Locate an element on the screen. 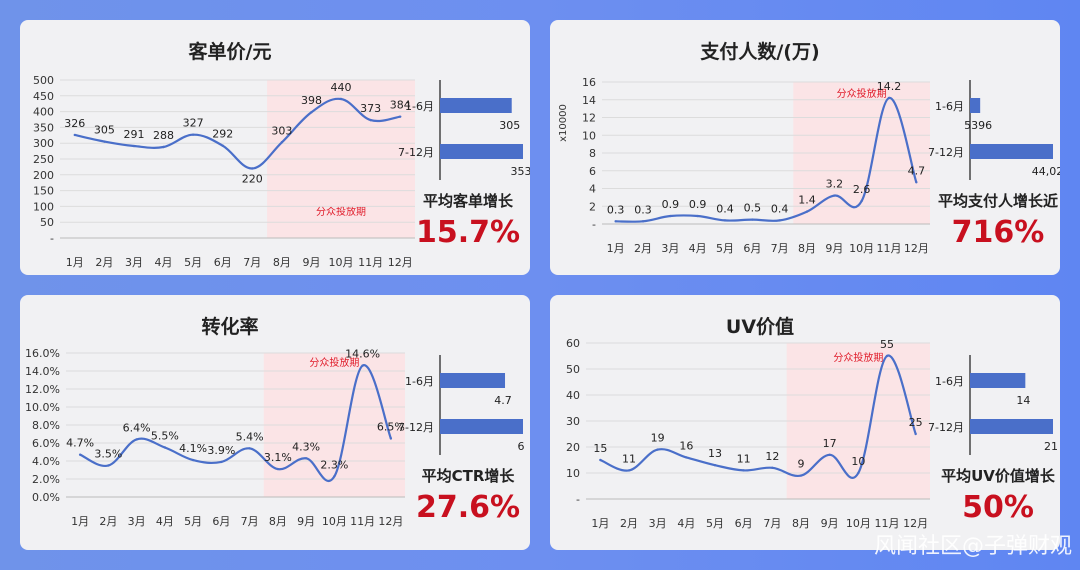  cvr-data-label: 5.4% is located at coordinates (250, 436).